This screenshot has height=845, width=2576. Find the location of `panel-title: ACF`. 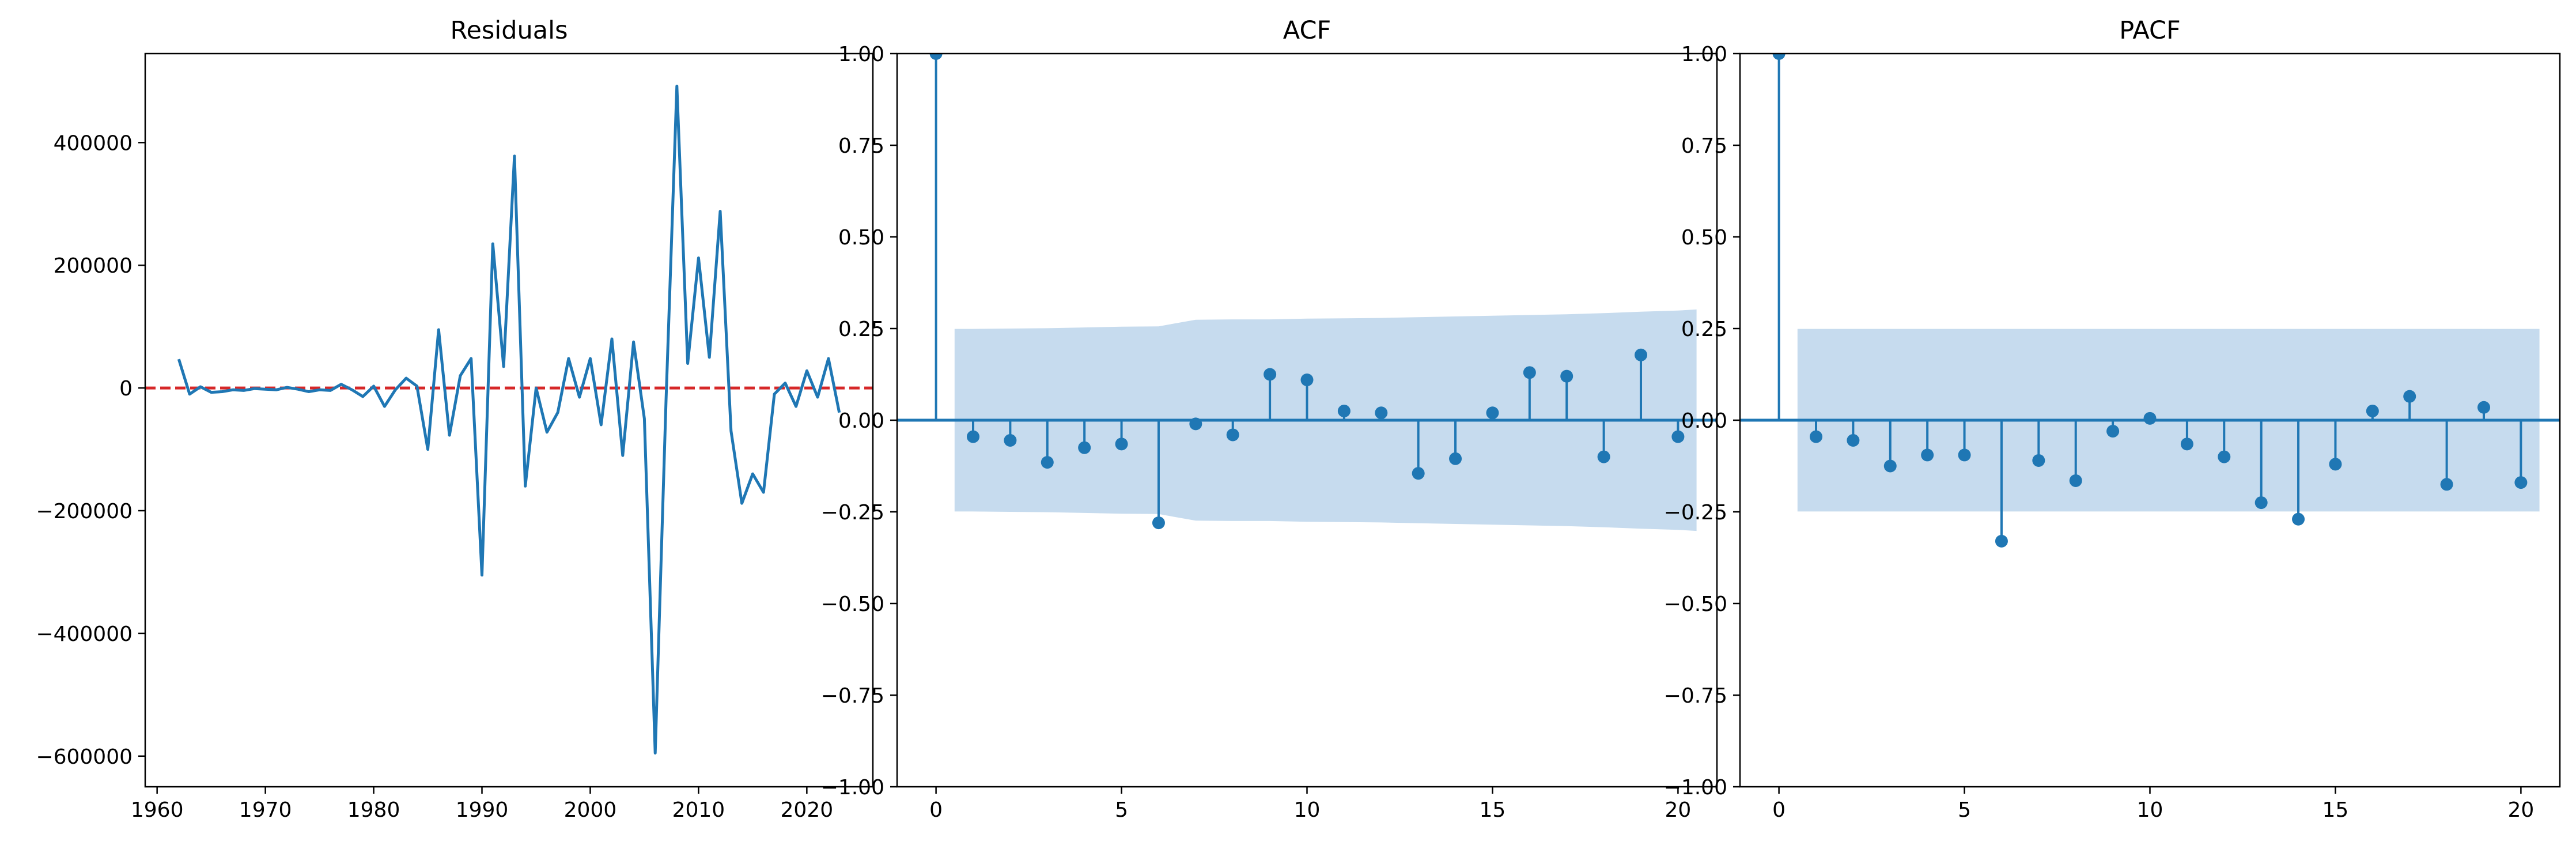

panel-title: ACF is located at coordinates (1307, 31).